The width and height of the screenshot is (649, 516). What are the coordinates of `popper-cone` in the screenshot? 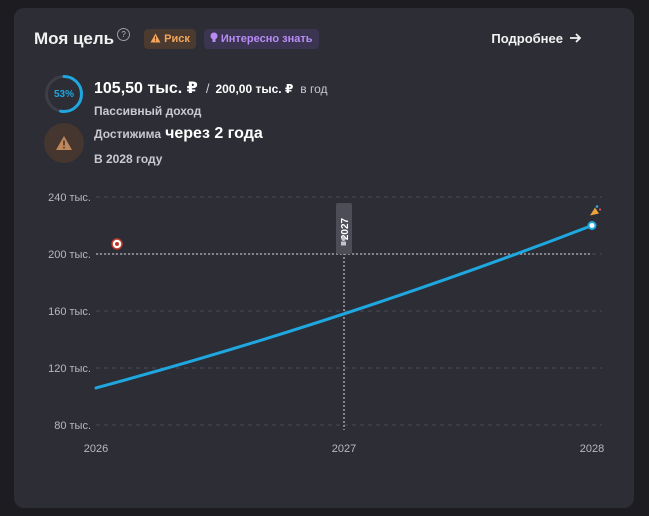 It's located at (594, 211).